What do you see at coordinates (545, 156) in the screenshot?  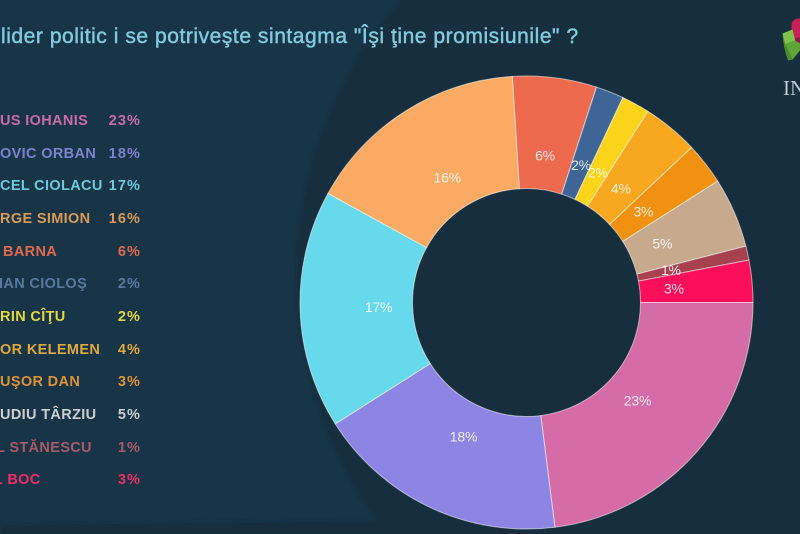 I see `svg-text: 6%` at bounding box center [545, 156].